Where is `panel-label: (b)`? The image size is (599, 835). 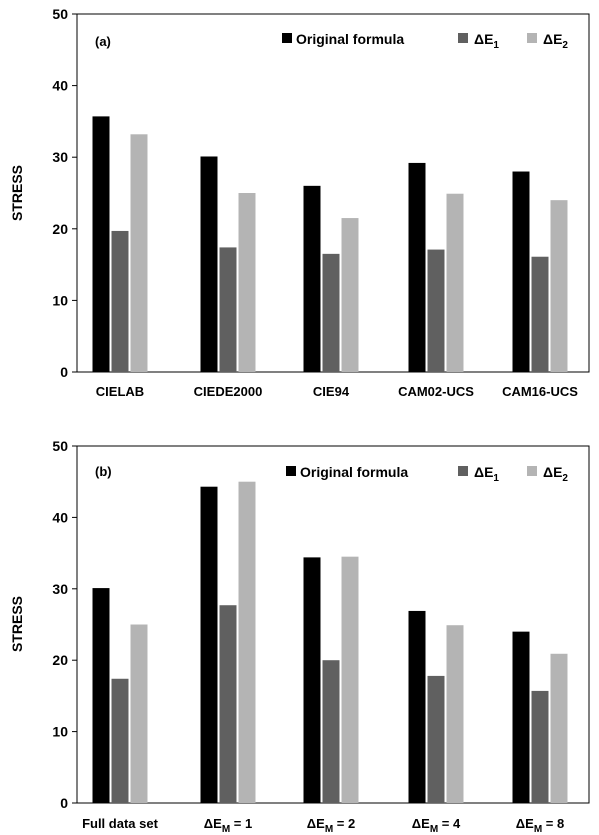 panel-label: (b) is located at coordinates (103, 471).